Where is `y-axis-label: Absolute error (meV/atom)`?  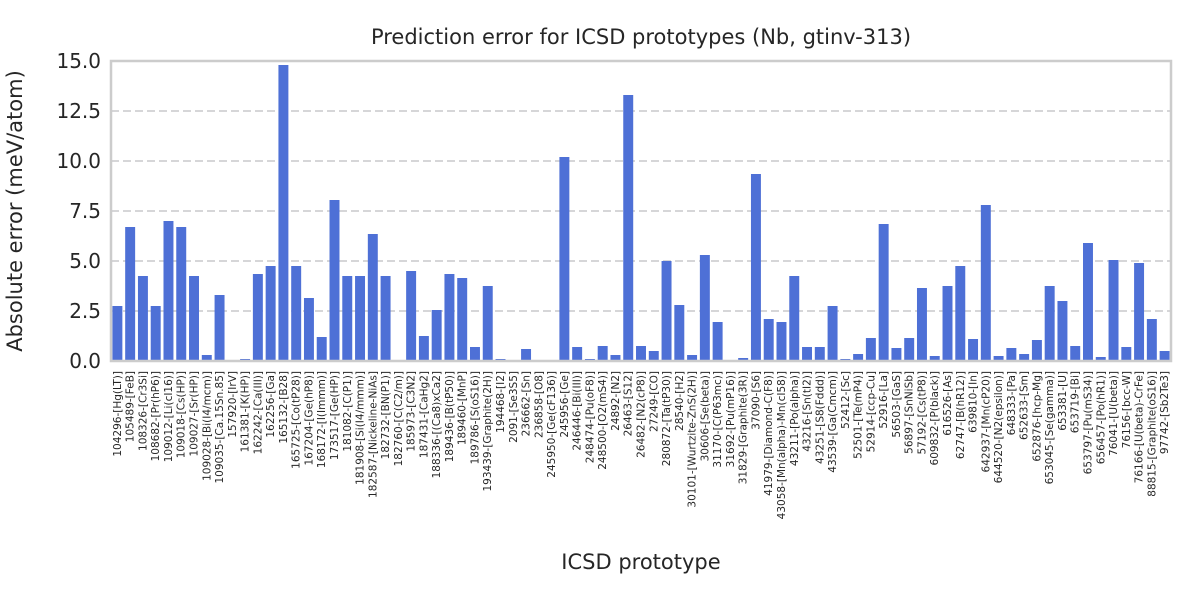
y-axis-label: Absolute error (meV/atom) is located at coordinates (15, 211).